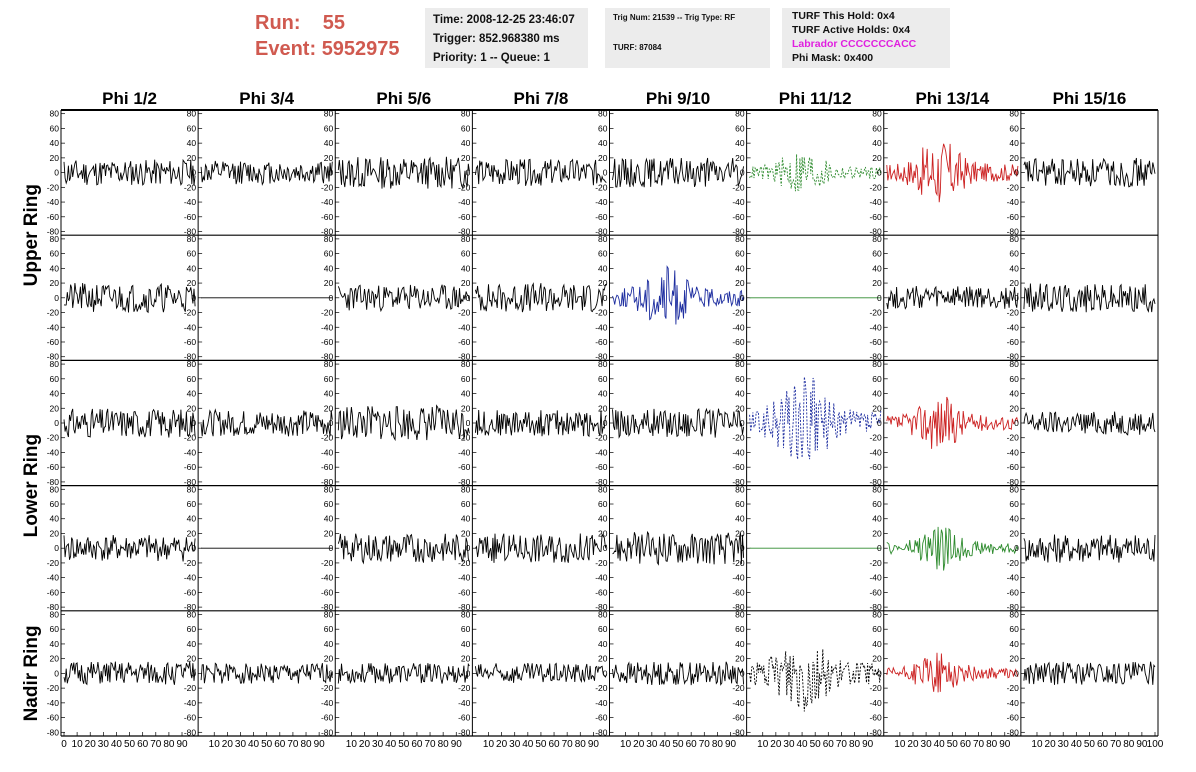 This screenshot has height=772, width=1196. What do you see at coordinates (652, 744) in the screenshot?
I see `x-tick-label: 30` at bounding box center [652, 744].